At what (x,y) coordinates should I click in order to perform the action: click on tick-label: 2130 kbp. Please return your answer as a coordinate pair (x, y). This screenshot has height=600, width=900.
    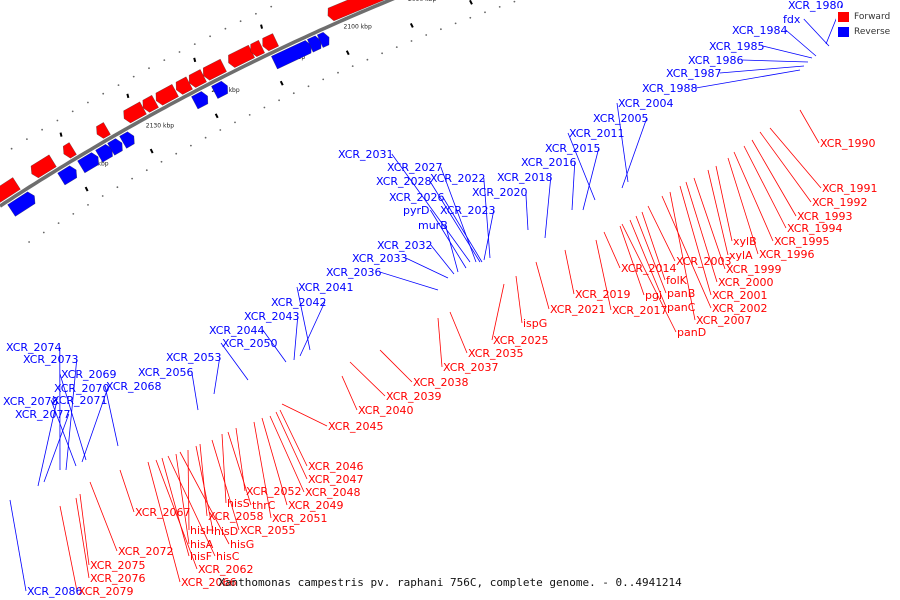
    Looking at the image, I should click on (160, 125).